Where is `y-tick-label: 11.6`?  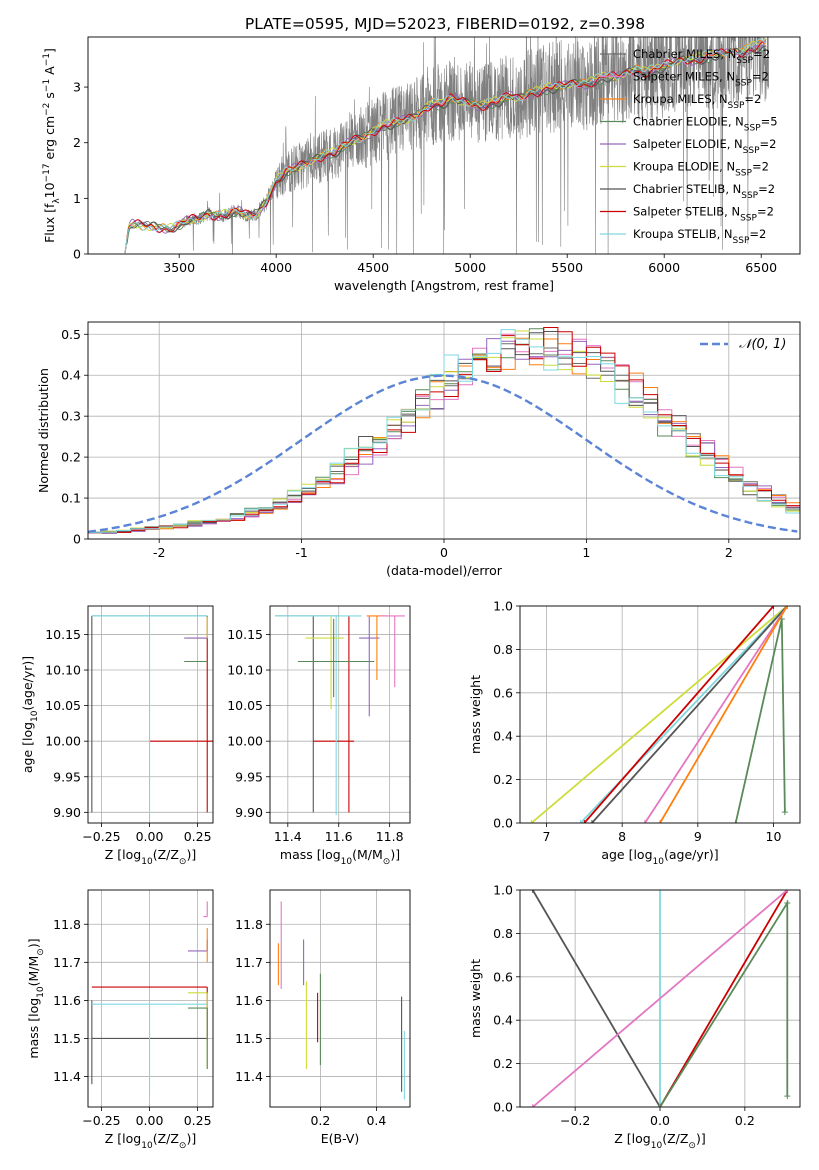
y-tick-label: 11.6 is located at coordinates (249, 1000).